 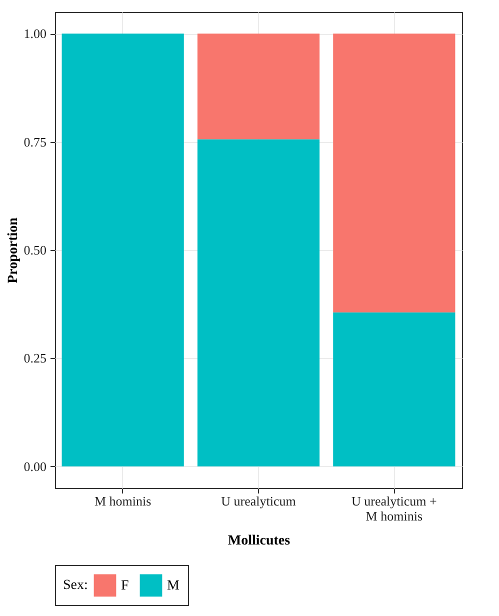 I want to click on x-axis-title: Mollicutes, so click(x=259, y=541).